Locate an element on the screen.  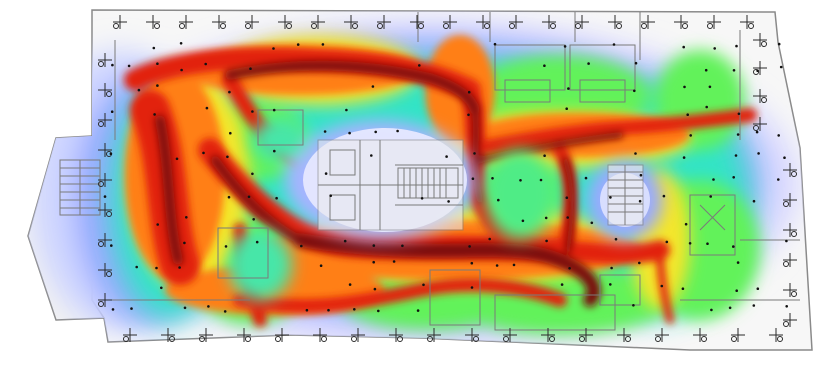
north-meeting-cluster is located at coordinates (565, 73).